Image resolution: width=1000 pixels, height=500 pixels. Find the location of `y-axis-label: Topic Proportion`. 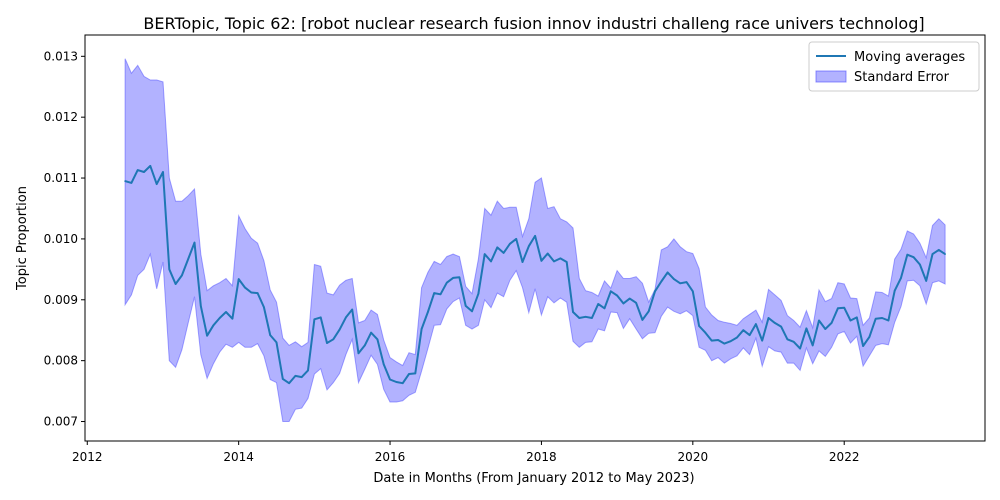

y-axis-label: Topic Proportion is located at coordinates (22, 238).